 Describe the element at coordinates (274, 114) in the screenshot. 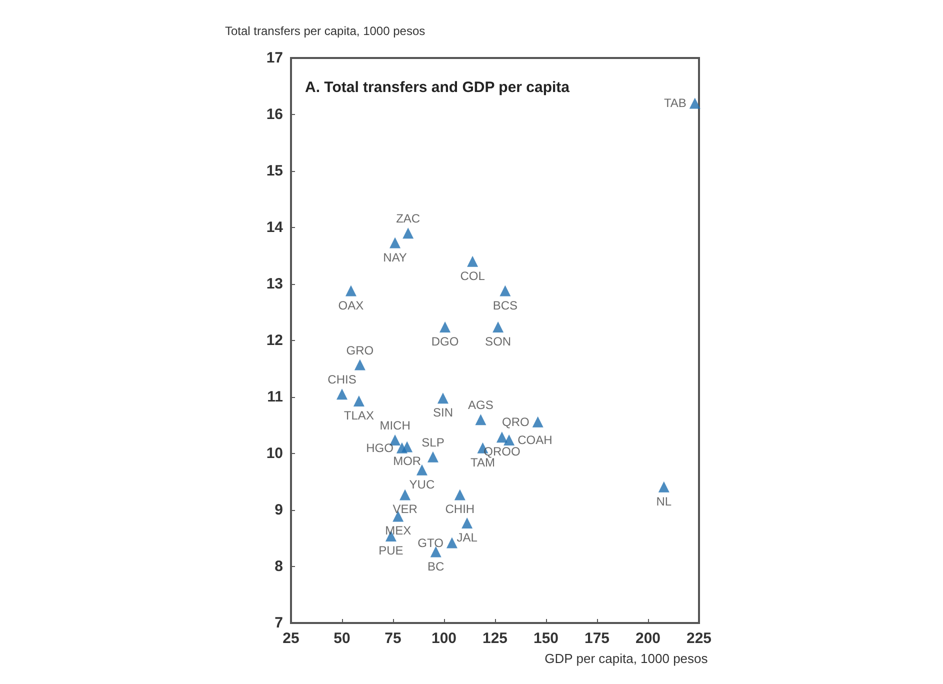

I see `y-tick-label: 16` at that location.